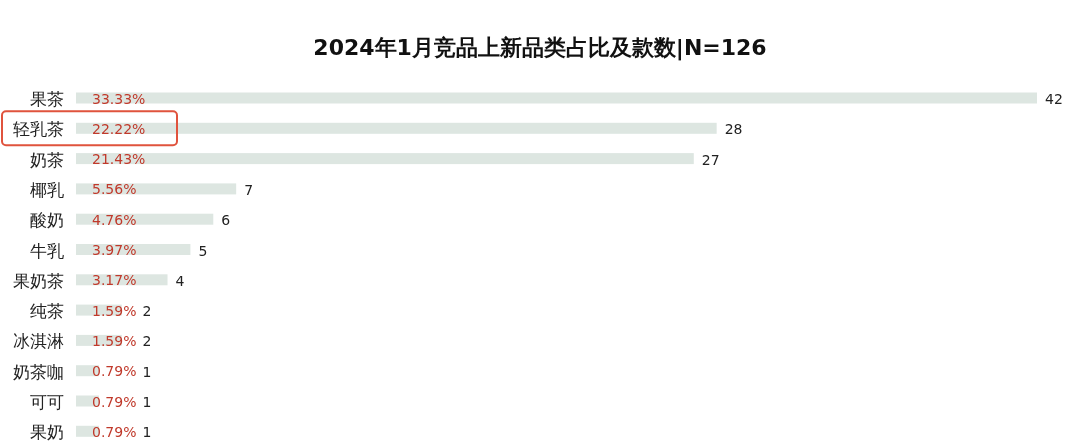 The image size is (1080, 443). Describe the element at coordinates (203, 250) in the screenshot. I see `data-label: 5` at that location.